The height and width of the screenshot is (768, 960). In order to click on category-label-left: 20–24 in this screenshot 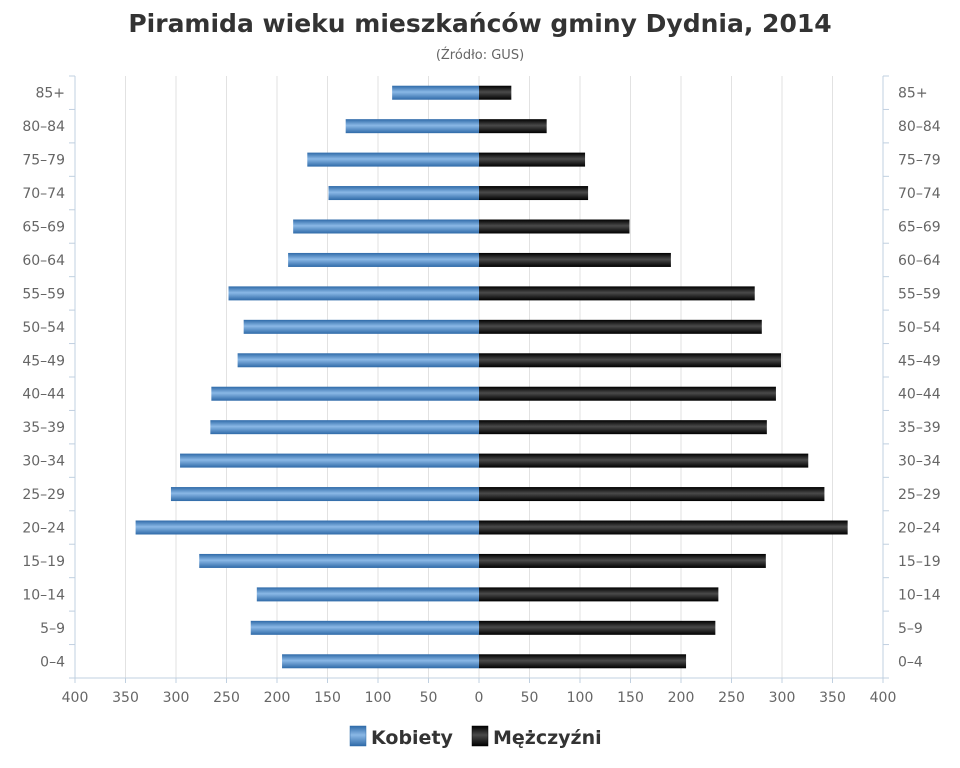, I will do `click(43, 529)`.